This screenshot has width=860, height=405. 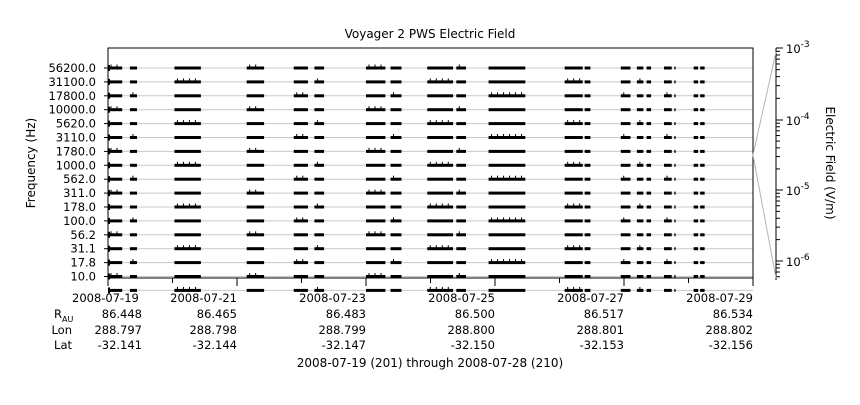 I want to click on ephem-row-label: Lon, so click(x=61, y=330).